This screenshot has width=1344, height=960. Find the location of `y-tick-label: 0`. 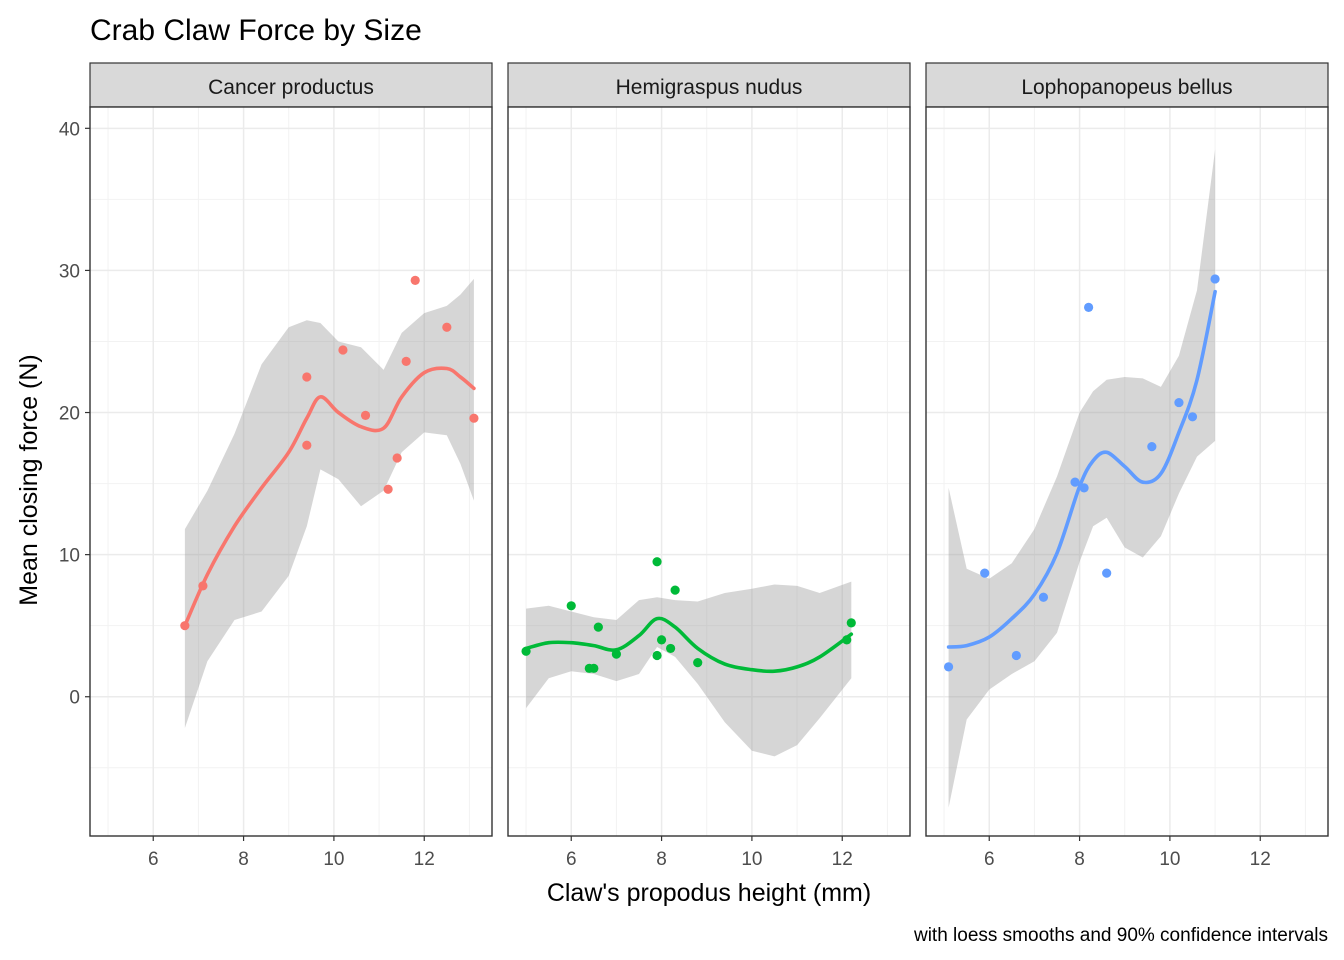

y-tick-label: 0 is located at coordinates (74, 698).